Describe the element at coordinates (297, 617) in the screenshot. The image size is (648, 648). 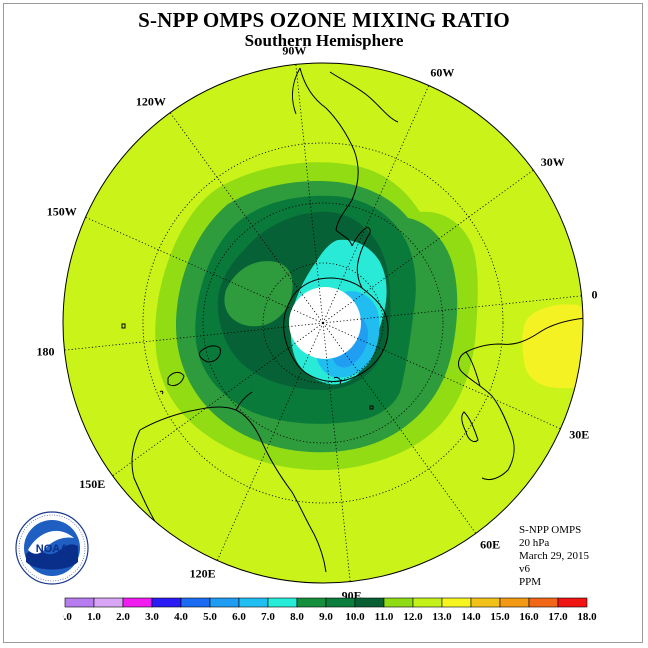
I see `legend-tick-label: 8.0` at that location.